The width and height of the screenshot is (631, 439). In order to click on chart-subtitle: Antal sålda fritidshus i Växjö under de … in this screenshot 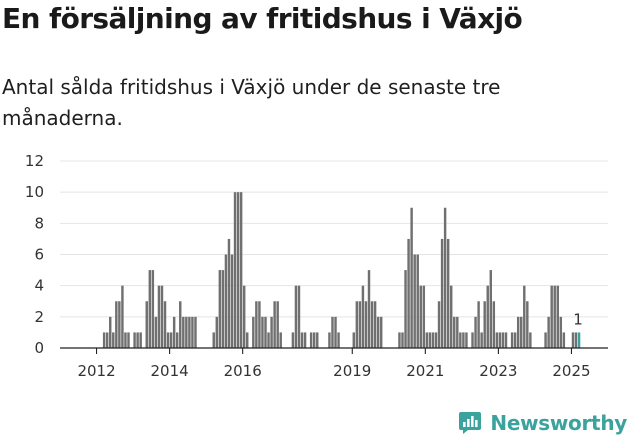, I will do `click(251, 102)`.